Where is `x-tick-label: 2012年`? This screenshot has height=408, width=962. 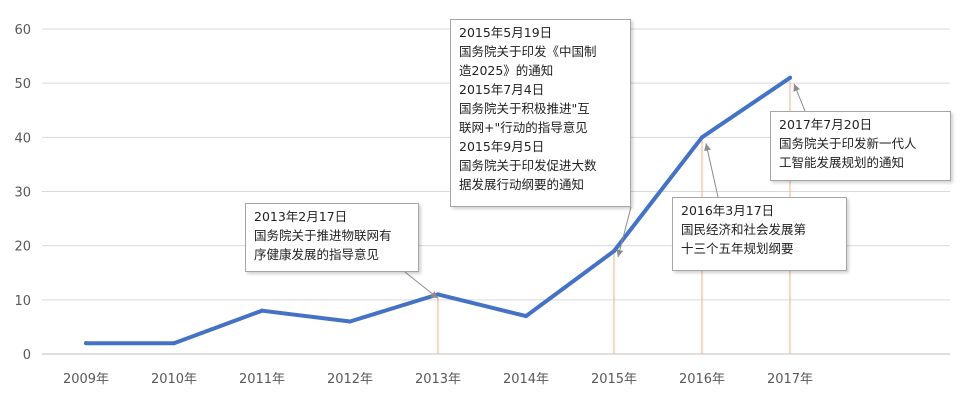 x-tick-label: 2012年 is located at coordinates (350, 379).